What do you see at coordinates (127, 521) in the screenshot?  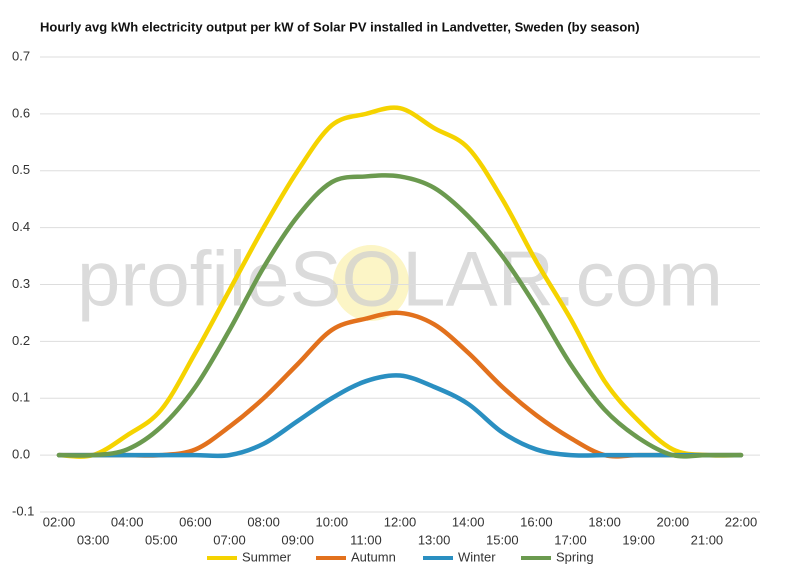 I see `x-tick-label: 04:00` at bounding box center [127, 521].